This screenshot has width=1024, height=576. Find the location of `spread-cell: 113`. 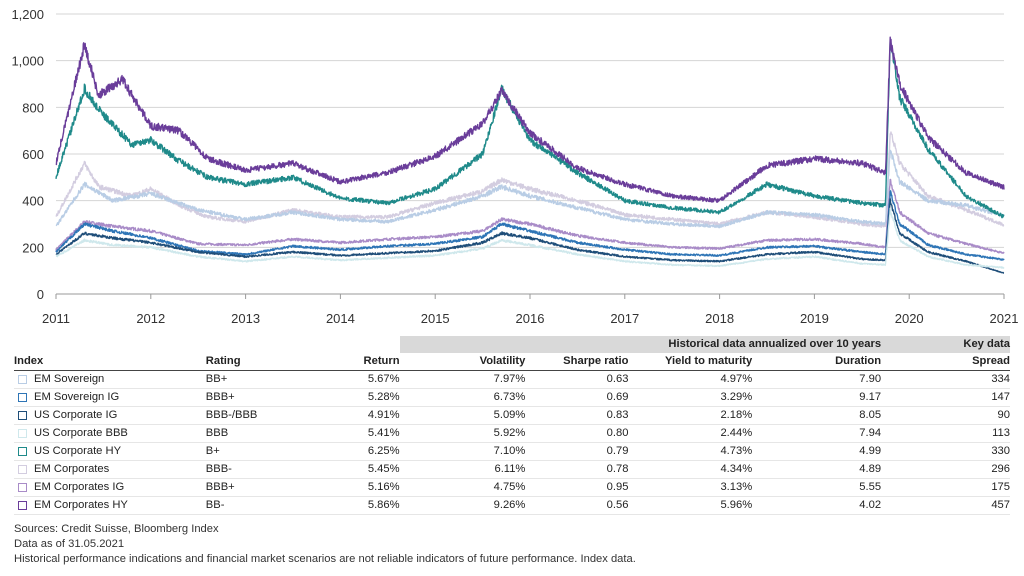

spread-cell: 113 is located at coordinates (945, 433).